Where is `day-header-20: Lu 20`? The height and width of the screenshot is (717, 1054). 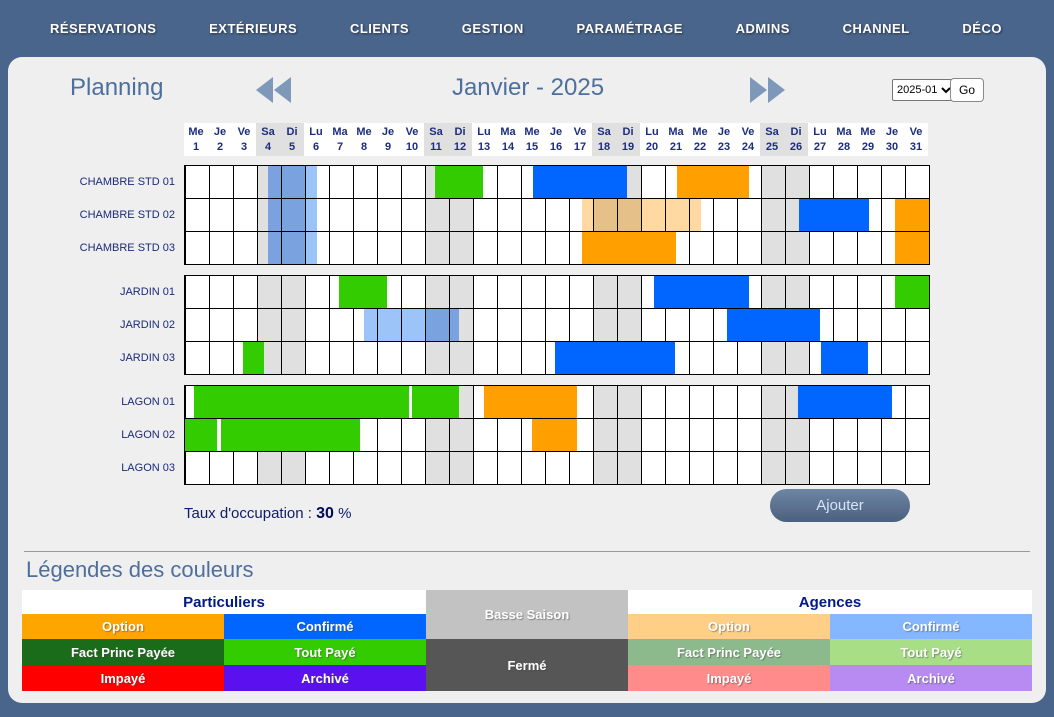
day-header-20: Lu 20 is located at coordinates (652, 139).